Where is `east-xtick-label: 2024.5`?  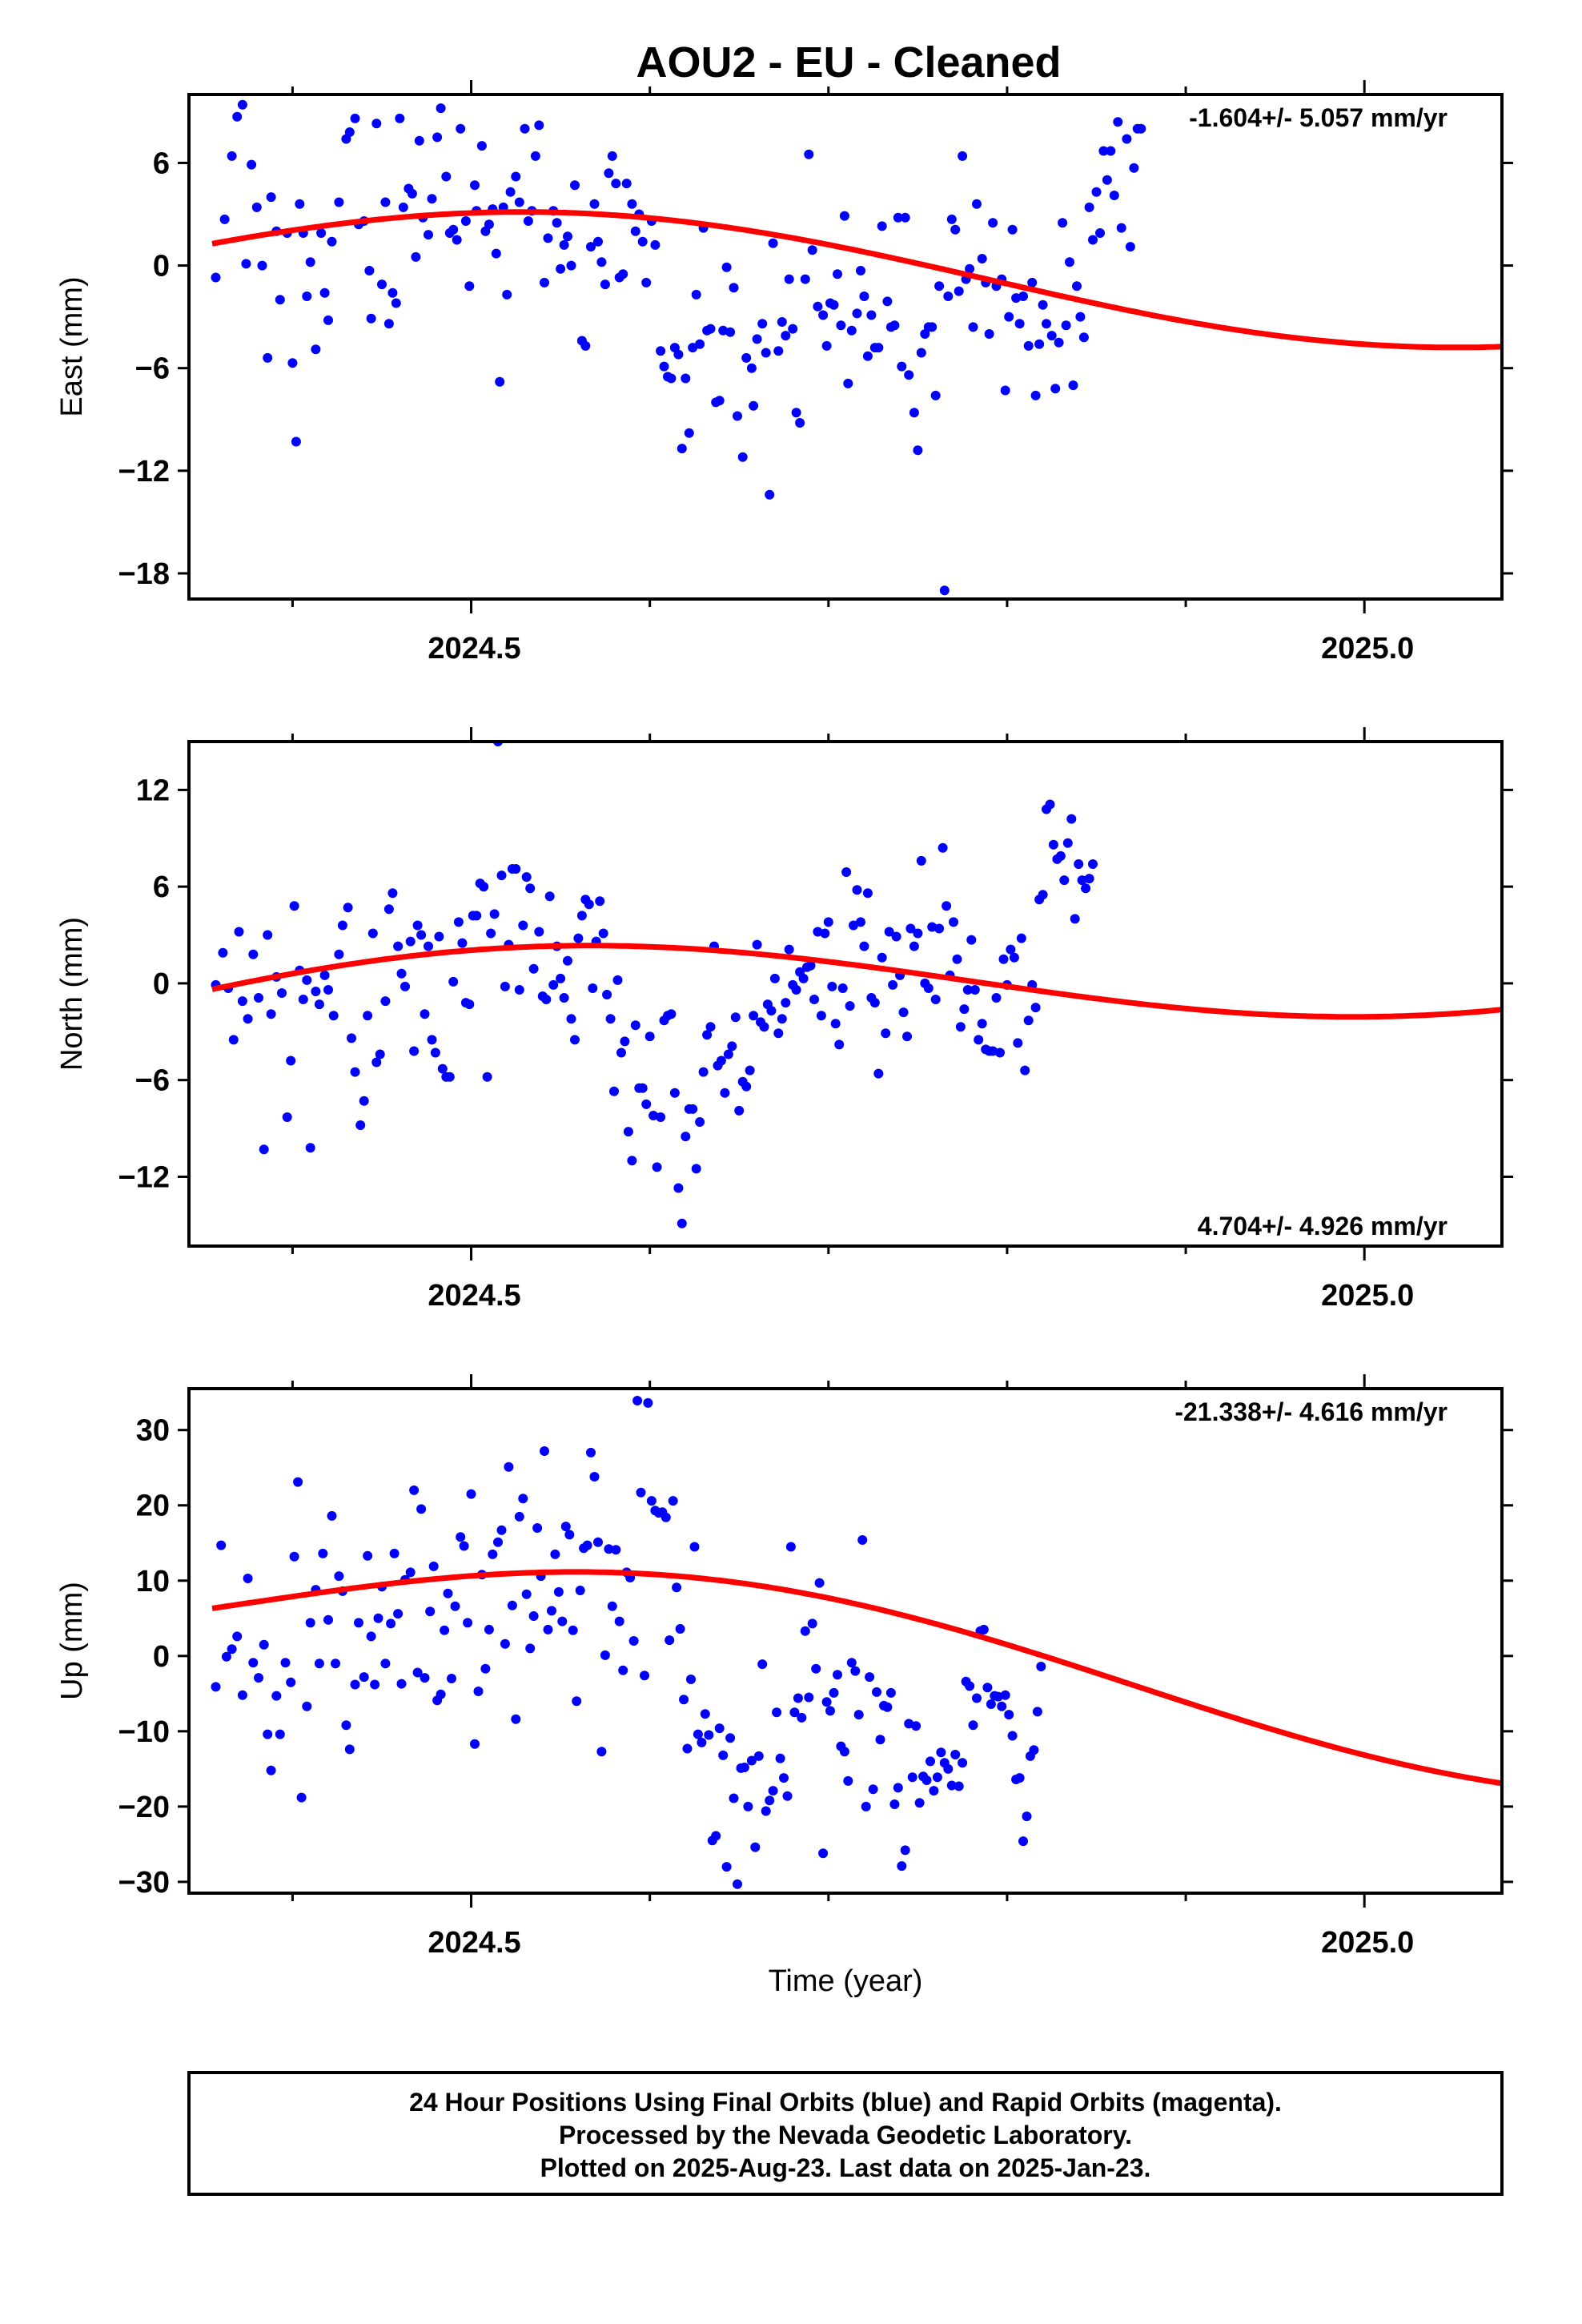
east-xtick-label: 2024.5 is located at coordinates (474, 648).